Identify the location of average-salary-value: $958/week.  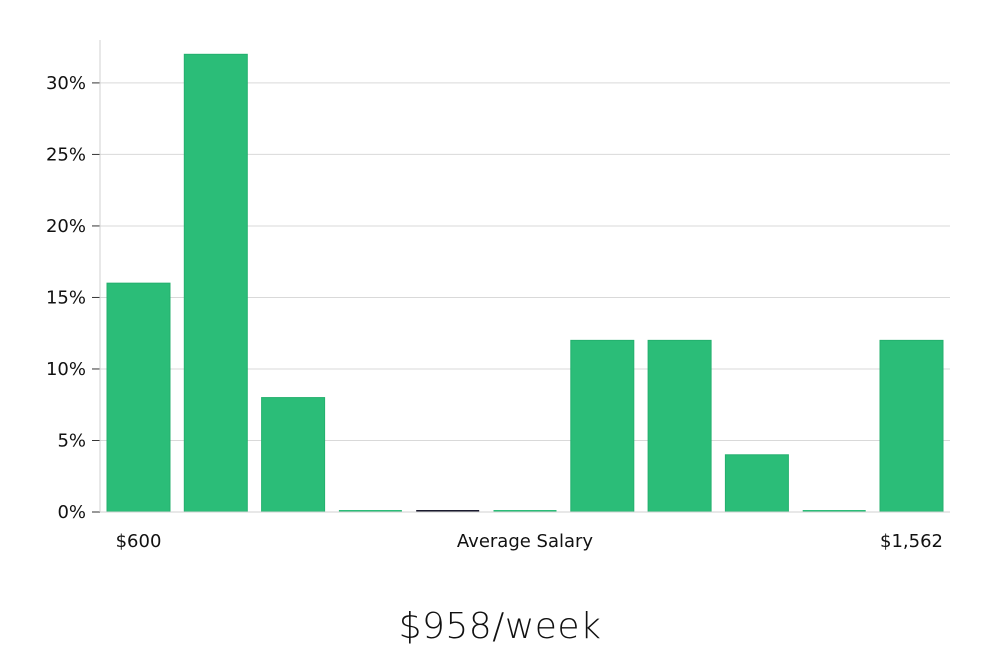
(500, 626).